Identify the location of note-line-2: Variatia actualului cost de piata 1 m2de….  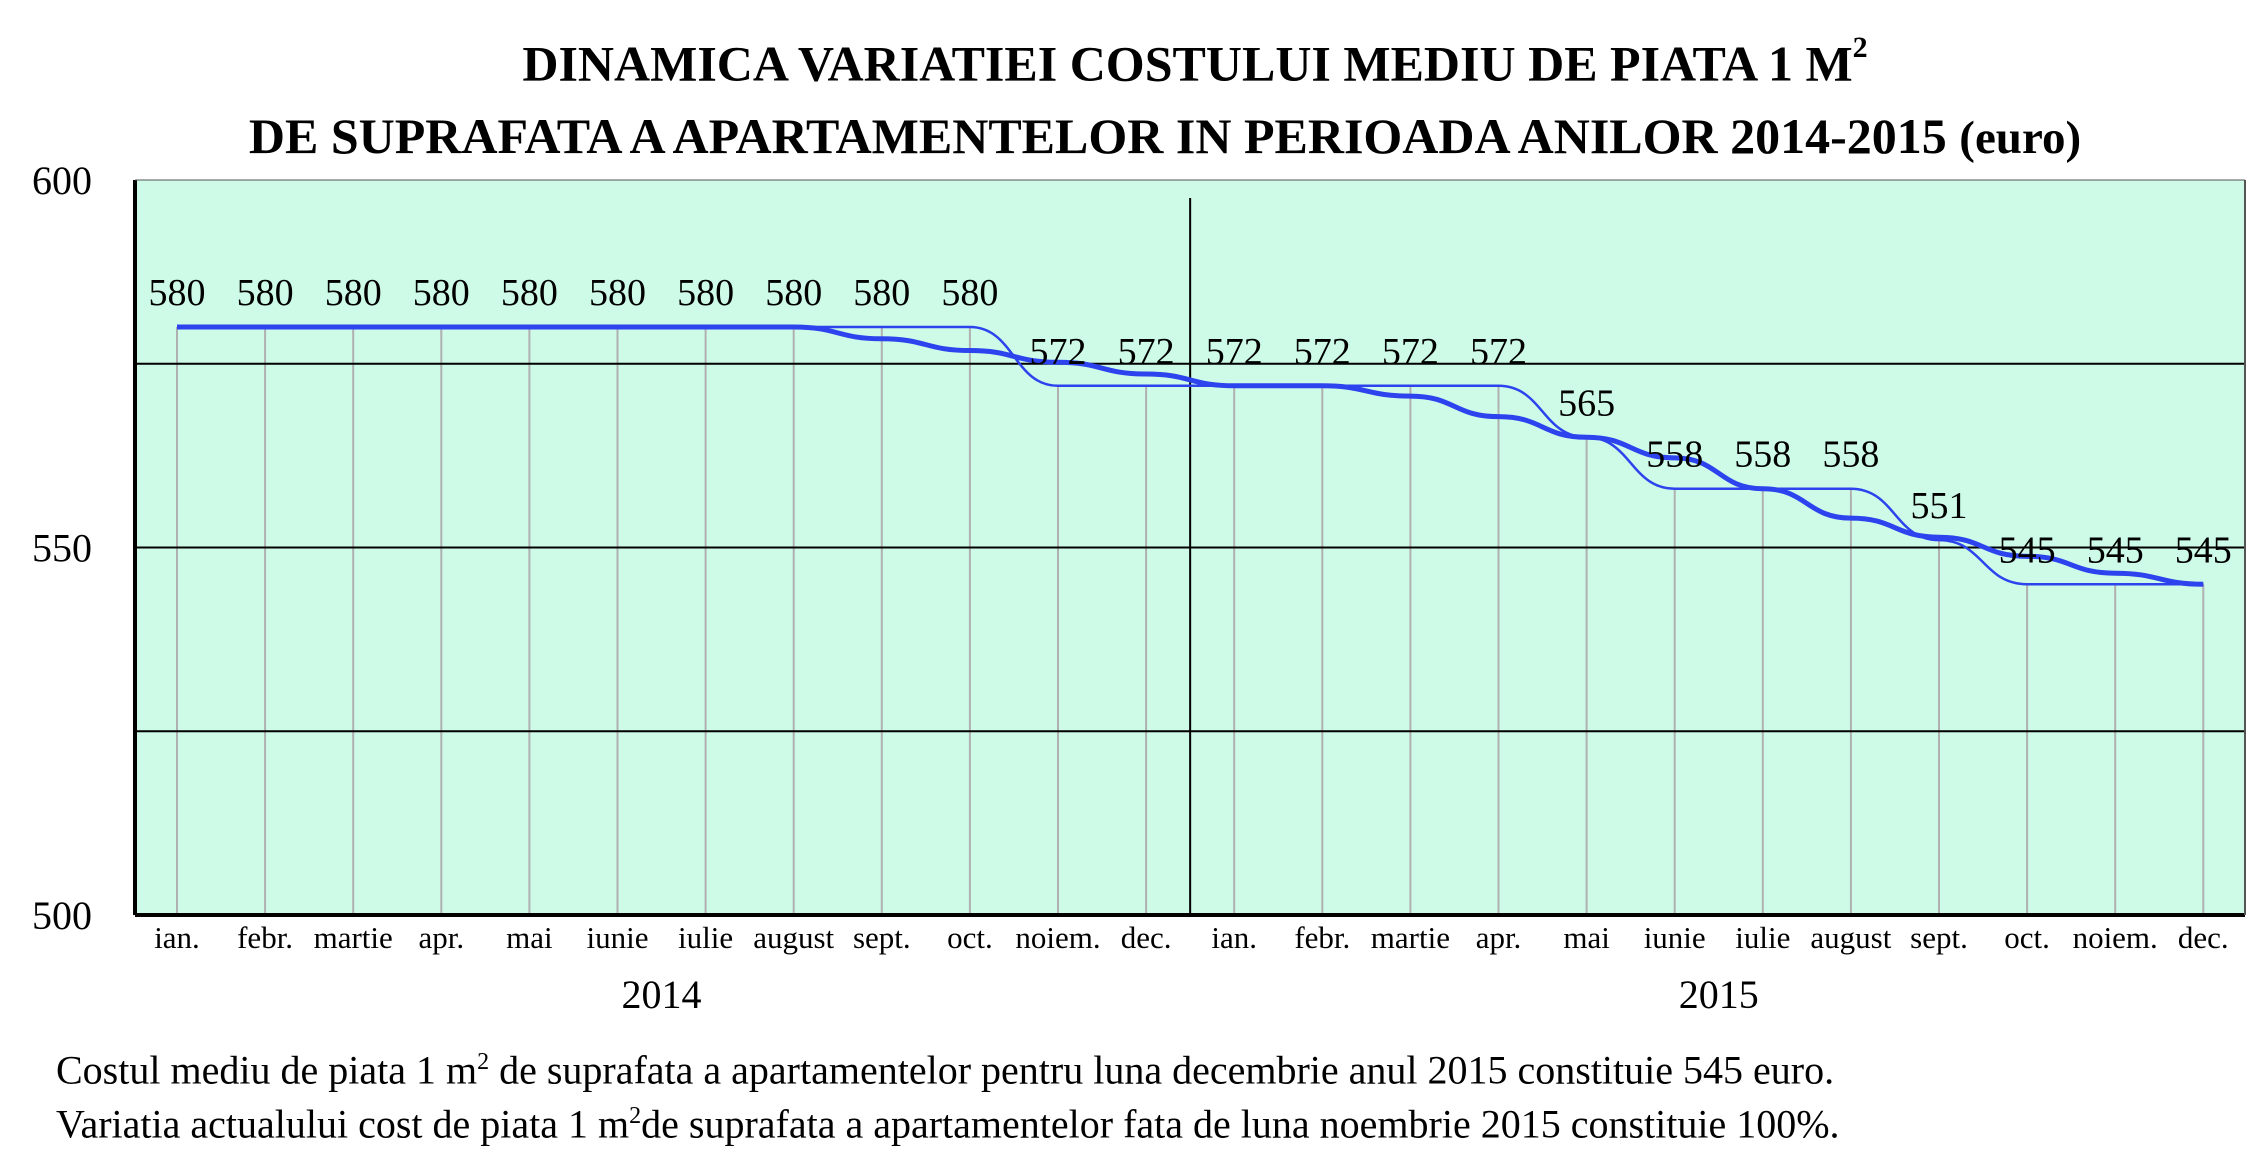
(948, 1120).